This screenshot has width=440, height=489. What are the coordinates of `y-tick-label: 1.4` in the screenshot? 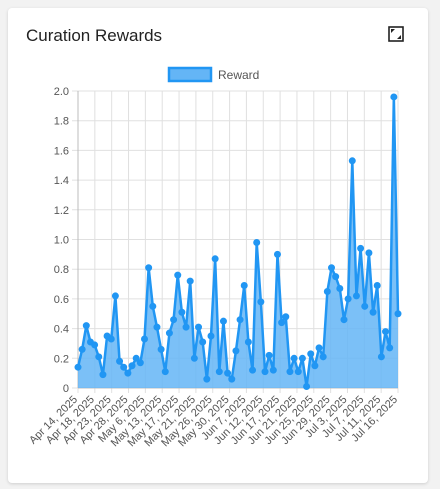 It's located at (61, 181).